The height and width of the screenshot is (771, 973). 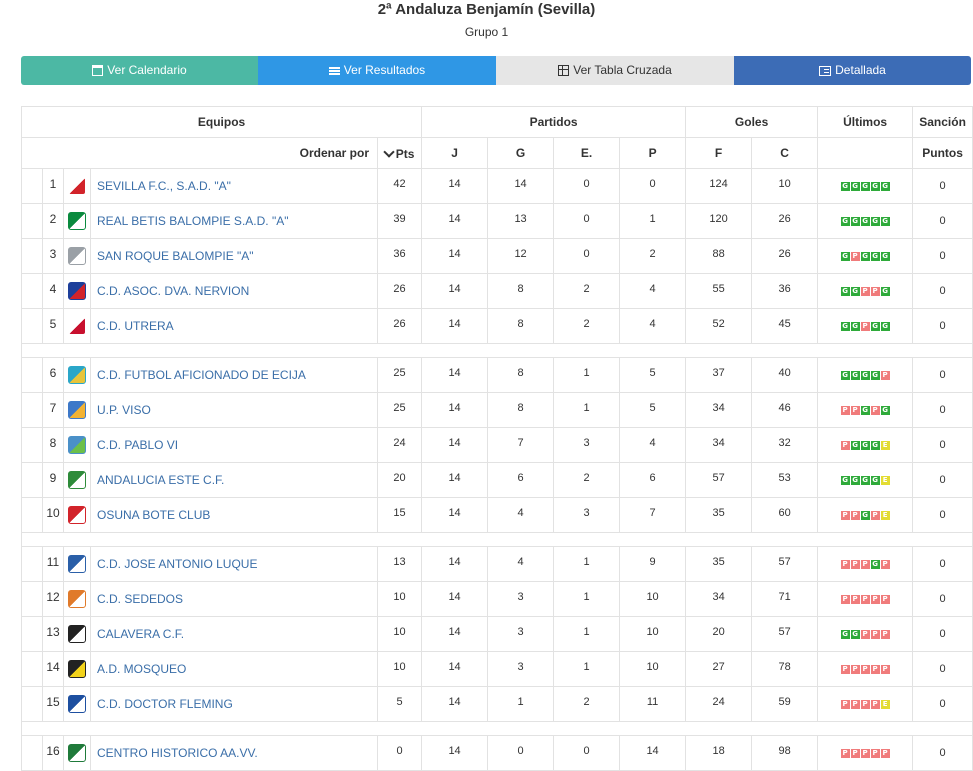 I want to click on header-goles: Goles, so click(x=752, y=122).